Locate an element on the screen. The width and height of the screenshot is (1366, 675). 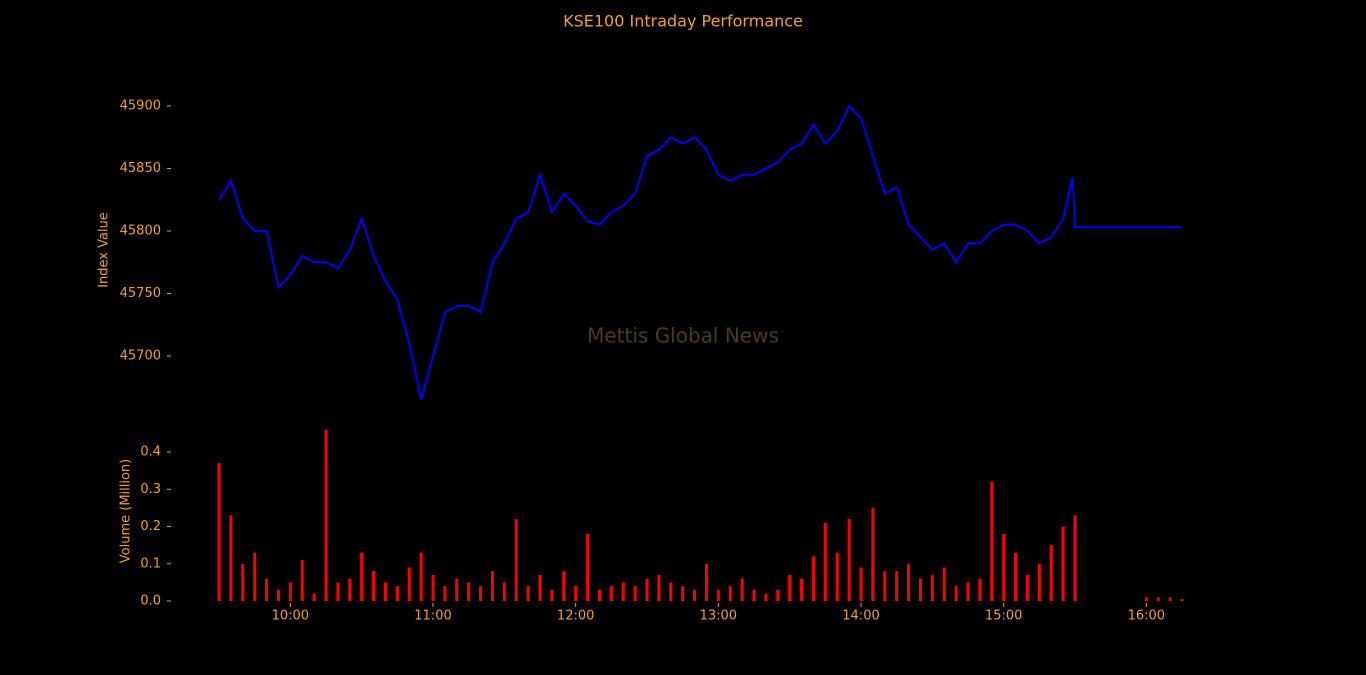
y-tick-label: 45700 is located at coordinates (140, 356).